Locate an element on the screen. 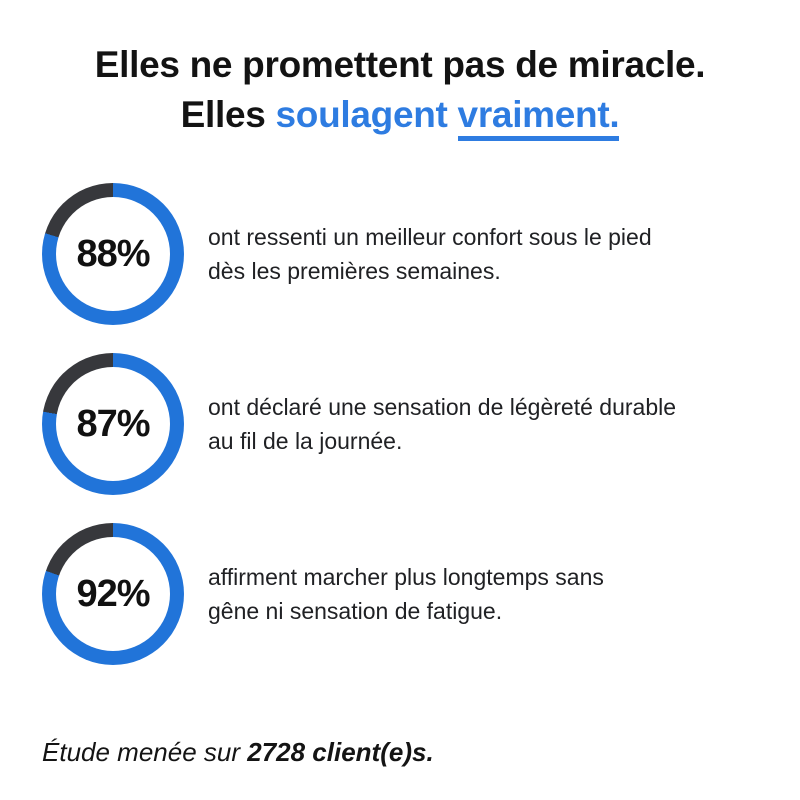 This screenshot has height=800, width=800. stat-3-description-line2: gêne ni sensation de fatigue. is located at coordinates (355, 611).